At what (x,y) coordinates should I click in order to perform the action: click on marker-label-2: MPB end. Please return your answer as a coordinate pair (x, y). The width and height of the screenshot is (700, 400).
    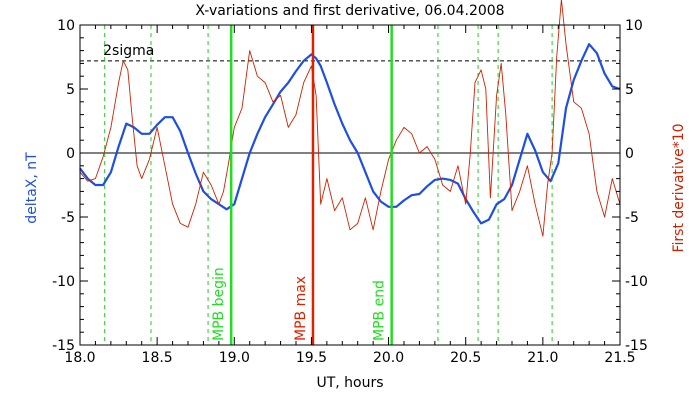
    Looking at the image, I should click on (380, 310).